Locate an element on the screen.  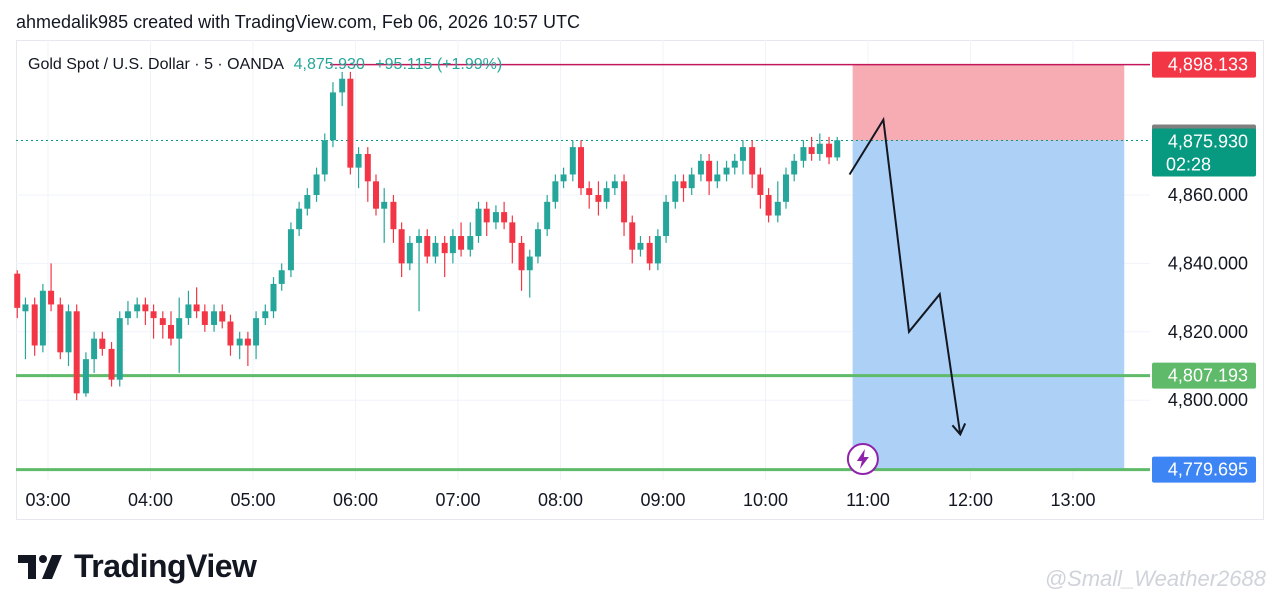
symbol-change: +95.115 (+1.99%) is located at coordinates (439, 64).